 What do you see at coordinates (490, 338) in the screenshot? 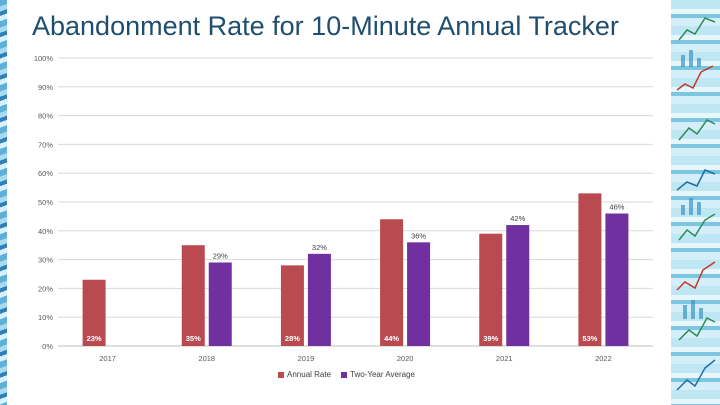
I see `data-label: 39%` at bounding box center [490, 338].